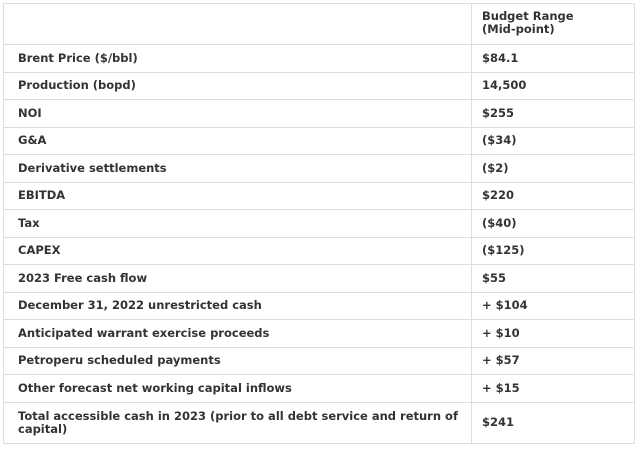 The width and height of the screenshot is (640, 450). Describe the element at coordinates (553, 113) in the screenshot. I see `row-value: $255` at that location.